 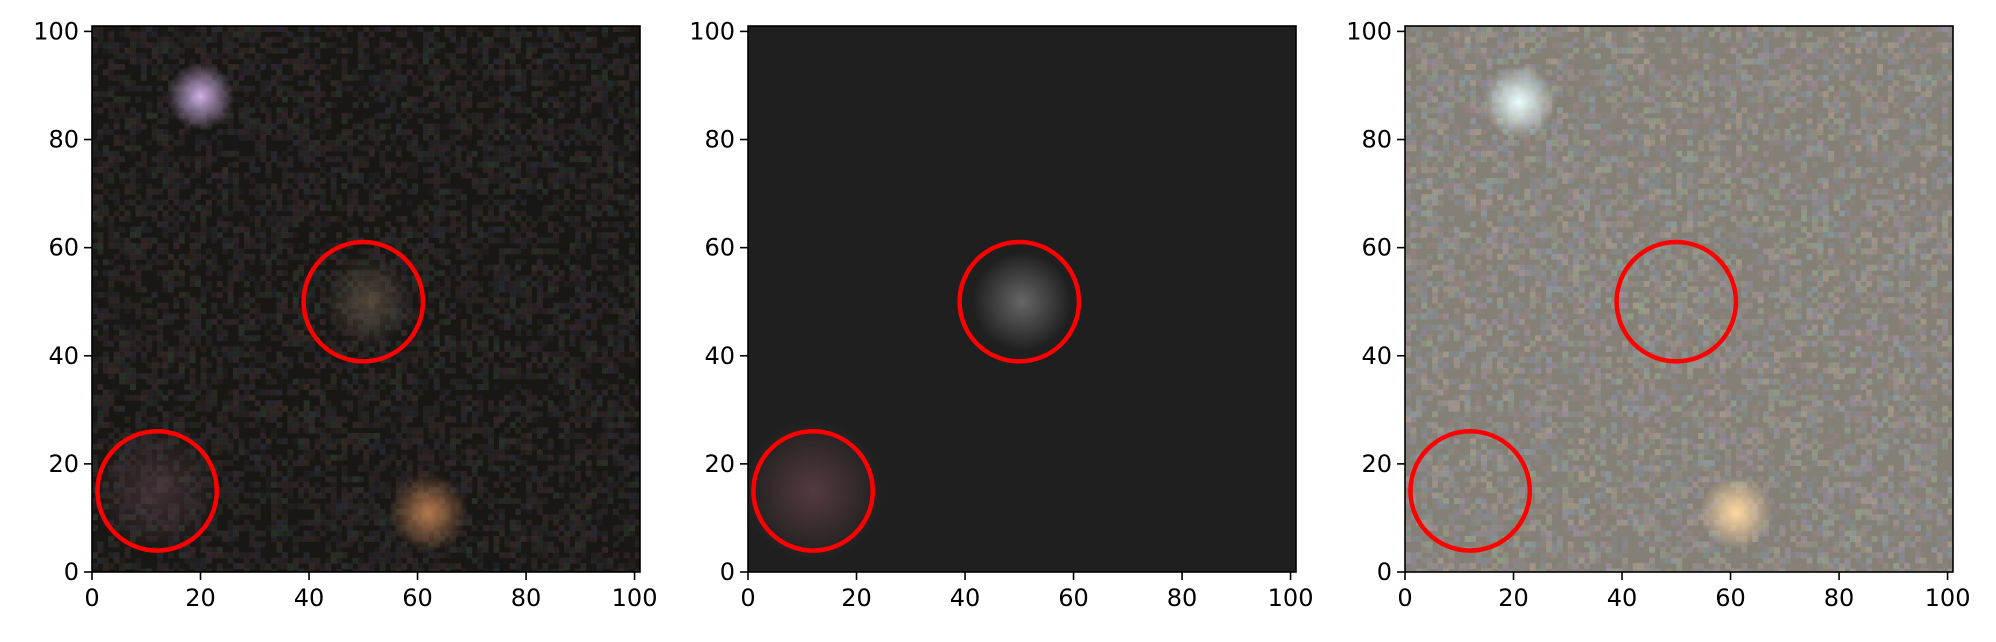 I want to click on model-center, so click(x=1022, y=302).